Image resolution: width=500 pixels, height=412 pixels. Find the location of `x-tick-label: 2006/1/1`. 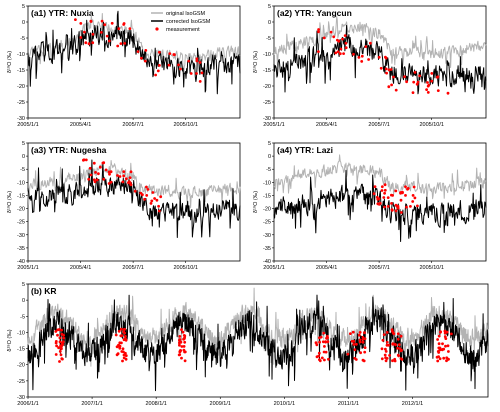

x-tick-label: 2006/1/1 is located at coordinates (27, 404).